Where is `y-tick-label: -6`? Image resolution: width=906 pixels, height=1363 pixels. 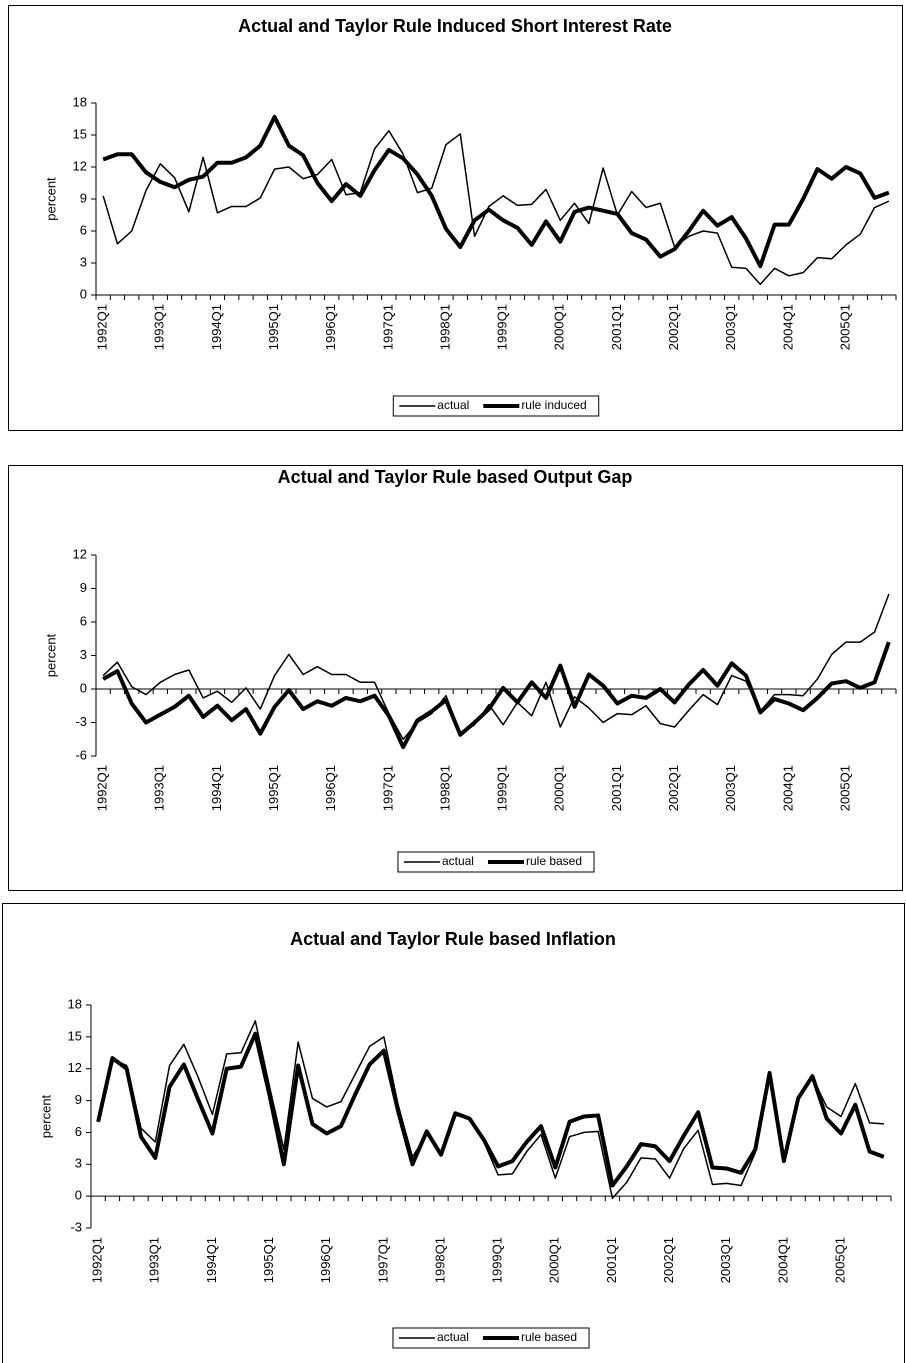 y-tick-label: -6 is located at coordinates (81, 754).